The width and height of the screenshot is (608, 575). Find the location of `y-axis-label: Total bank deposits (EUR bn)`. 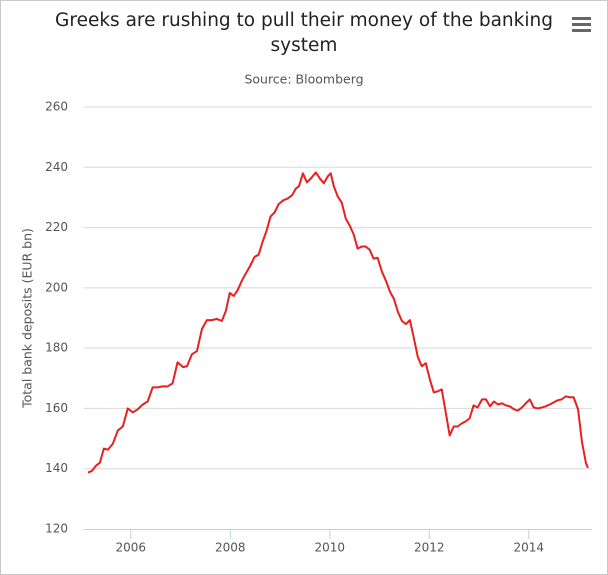

y-axis-label: Total bank deposits (EUR bn) is located at coordinates (27, 318).